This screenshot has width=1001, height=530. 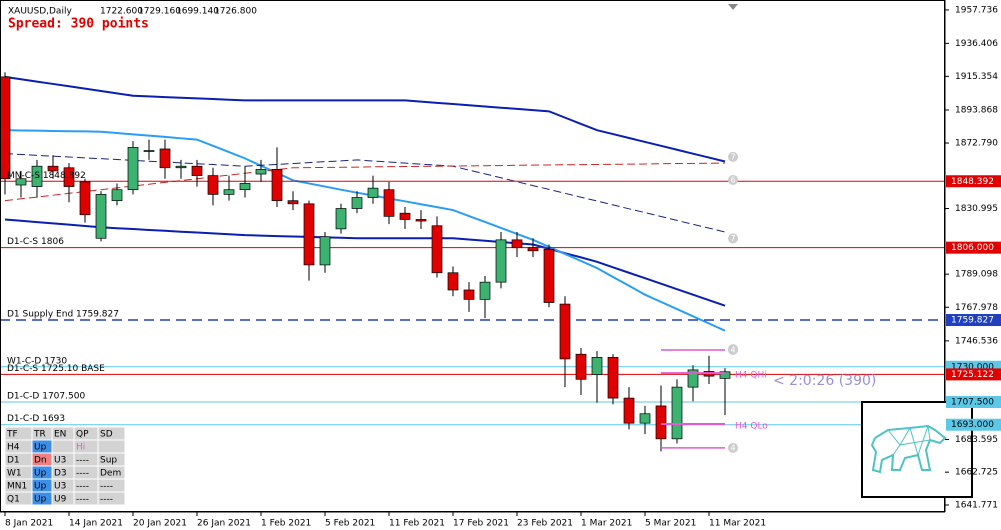 What do you see at coordinates (976, 440) in the screenshot?
I see `y-tick-label: 1683.595` at bounding box center [976, 440].